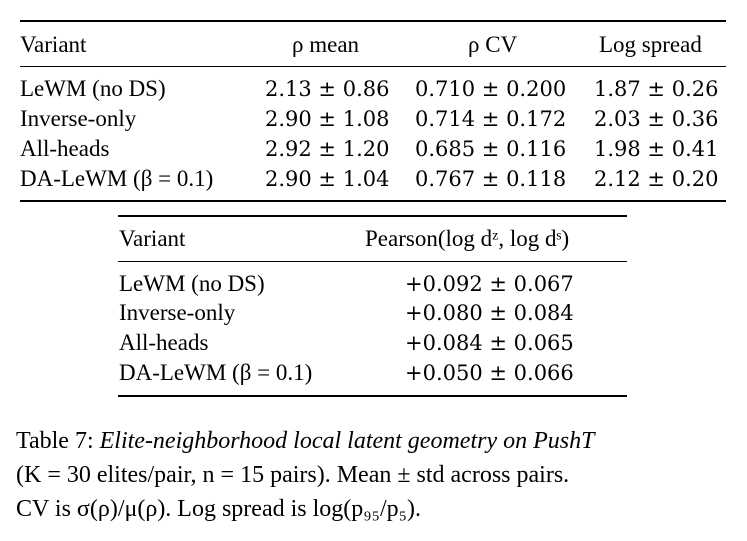 The image size is (747, 541). Describe the element at coordinates (489, 284) in the screenshot. I see `table2-row-pearson: +0.092 ± 0.067` at that location.